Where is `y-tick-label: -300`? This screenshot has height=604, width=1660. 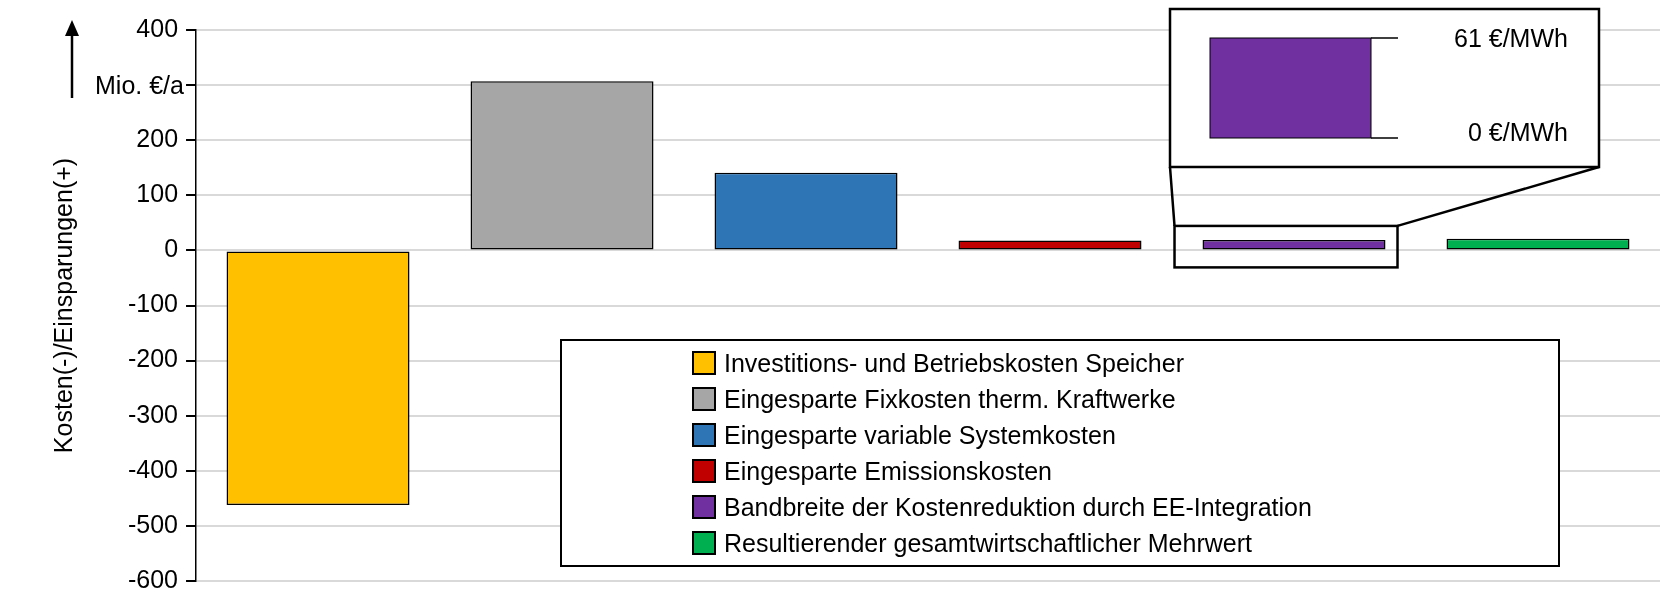 y-tick-label: -300 is located at coordinates (153, 413).